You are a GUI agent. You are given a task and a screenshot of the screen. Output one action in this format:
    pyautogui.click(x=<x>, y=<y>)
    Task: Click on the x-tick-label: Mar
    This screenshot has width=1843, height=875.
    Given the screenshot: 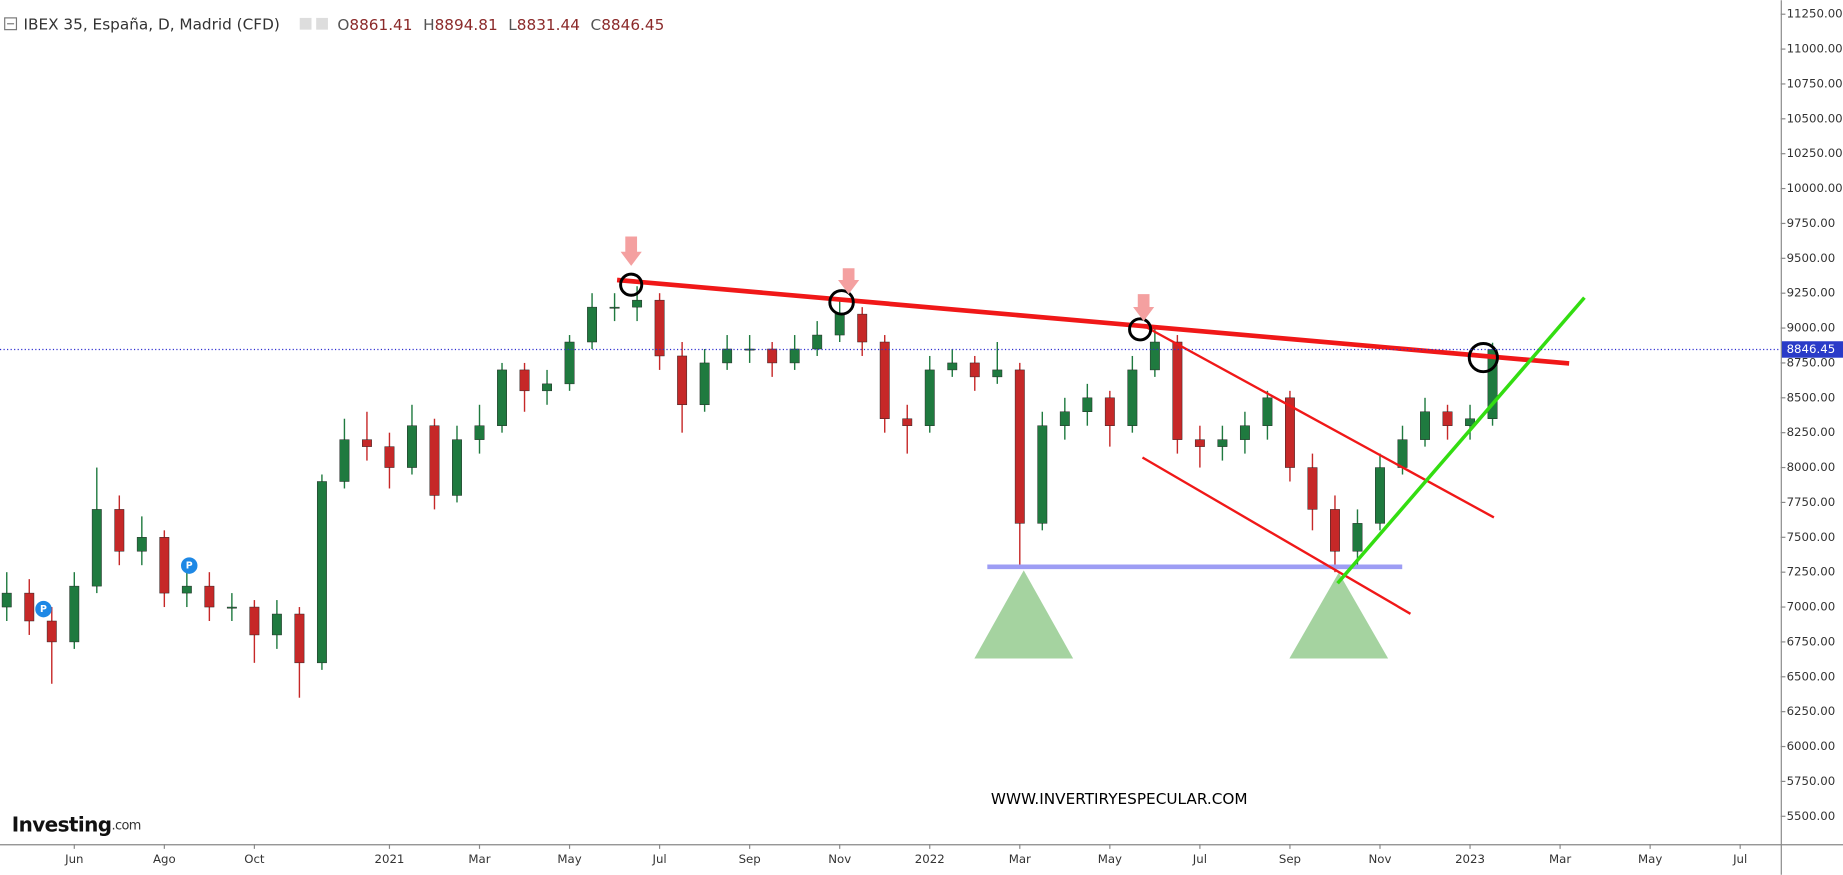 What is the action you would take?
    pyautogui.click(x=1020, y=859)
    